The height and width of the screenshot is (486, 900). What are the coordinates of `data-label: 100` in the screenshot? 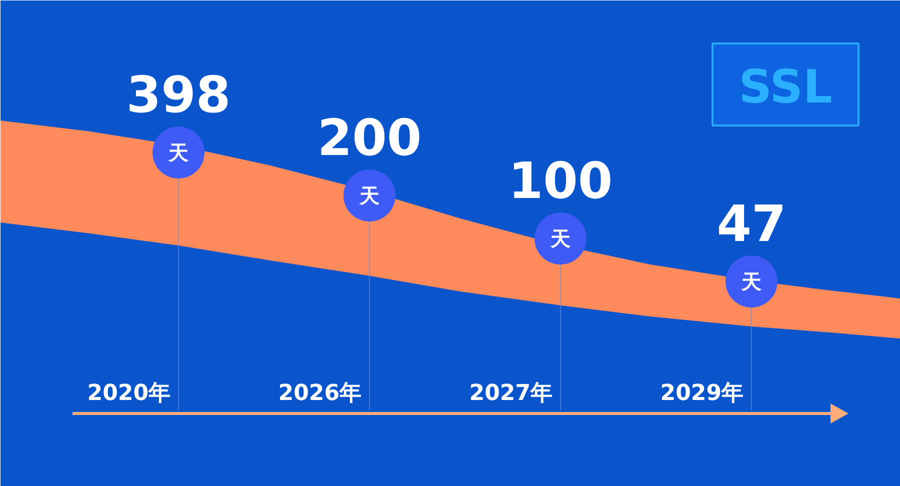 It's located at (560, 181).